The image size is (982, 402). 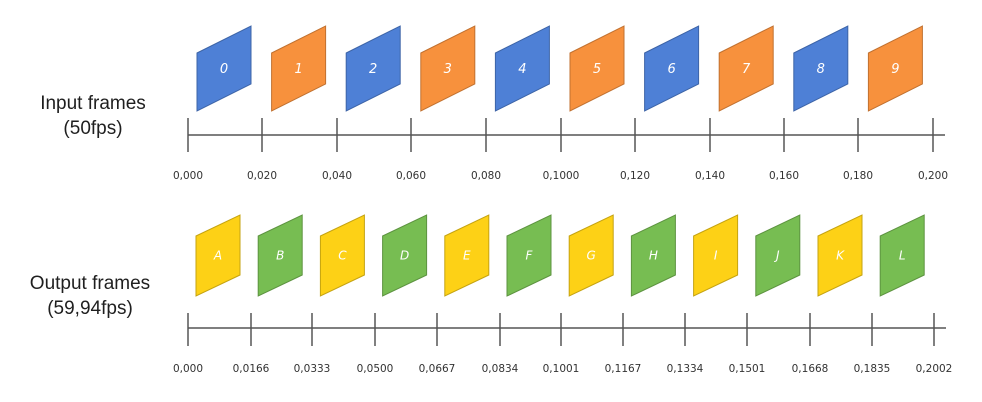 I want to click on input-frame-label: 7, so click(x=746, y=69).